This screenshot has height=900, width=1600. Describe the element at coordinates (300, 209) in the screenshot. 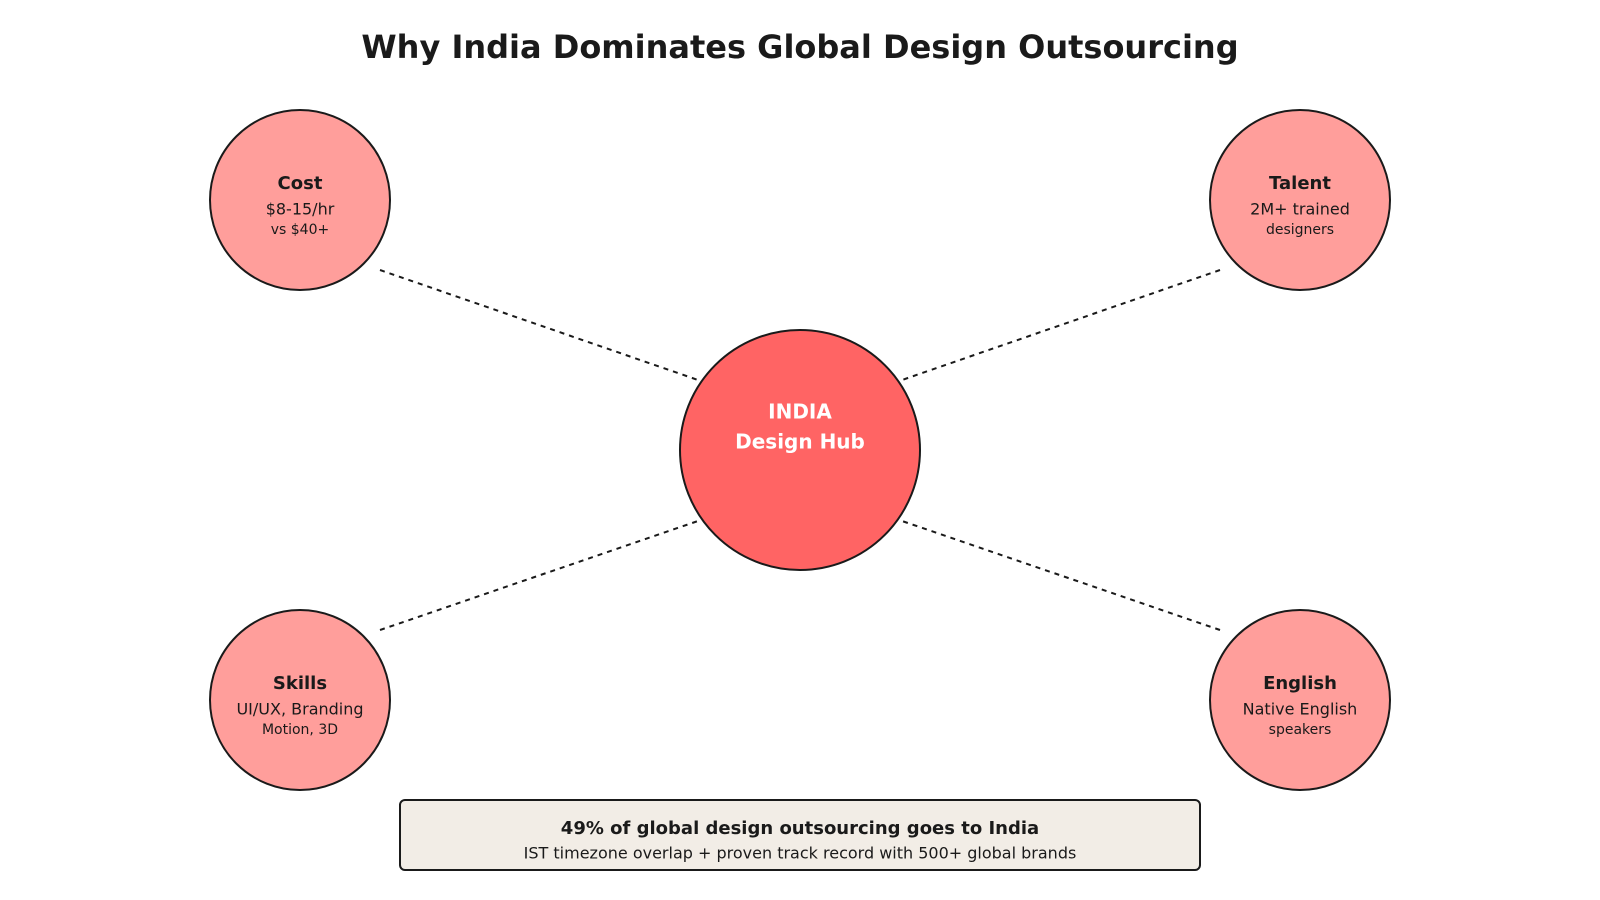

I see `node-detail: $8-15/hr` at that location.